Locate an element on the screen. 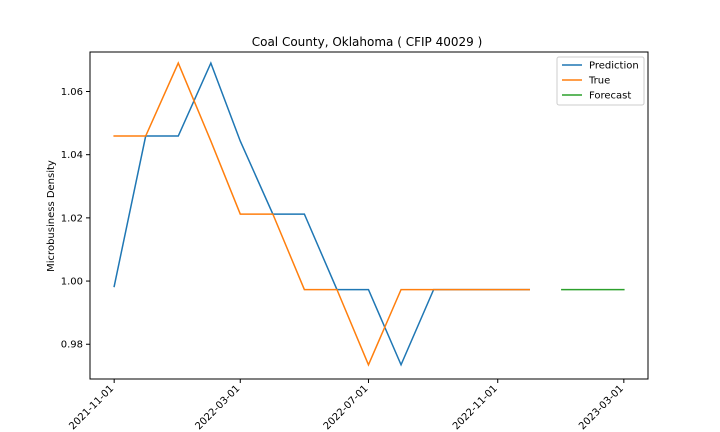 The width and height of the screenshot is (720, 432). legend-label-prediction: Prediction is located at coordinates (614, 66).